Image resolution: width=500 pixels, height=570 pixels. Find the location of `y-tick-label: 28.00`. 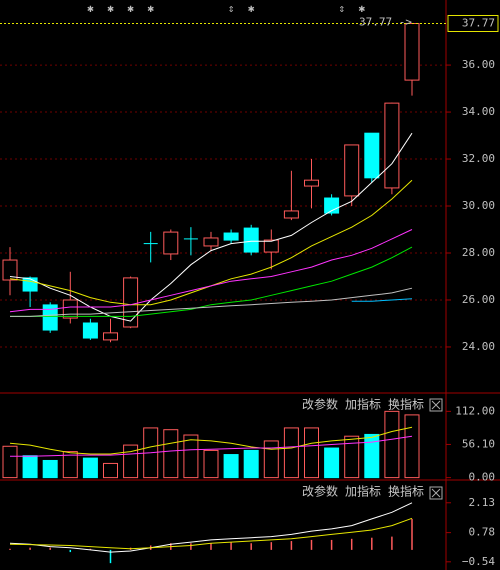

y-tick-label: 28.00 is located at coordinates (478, 252).